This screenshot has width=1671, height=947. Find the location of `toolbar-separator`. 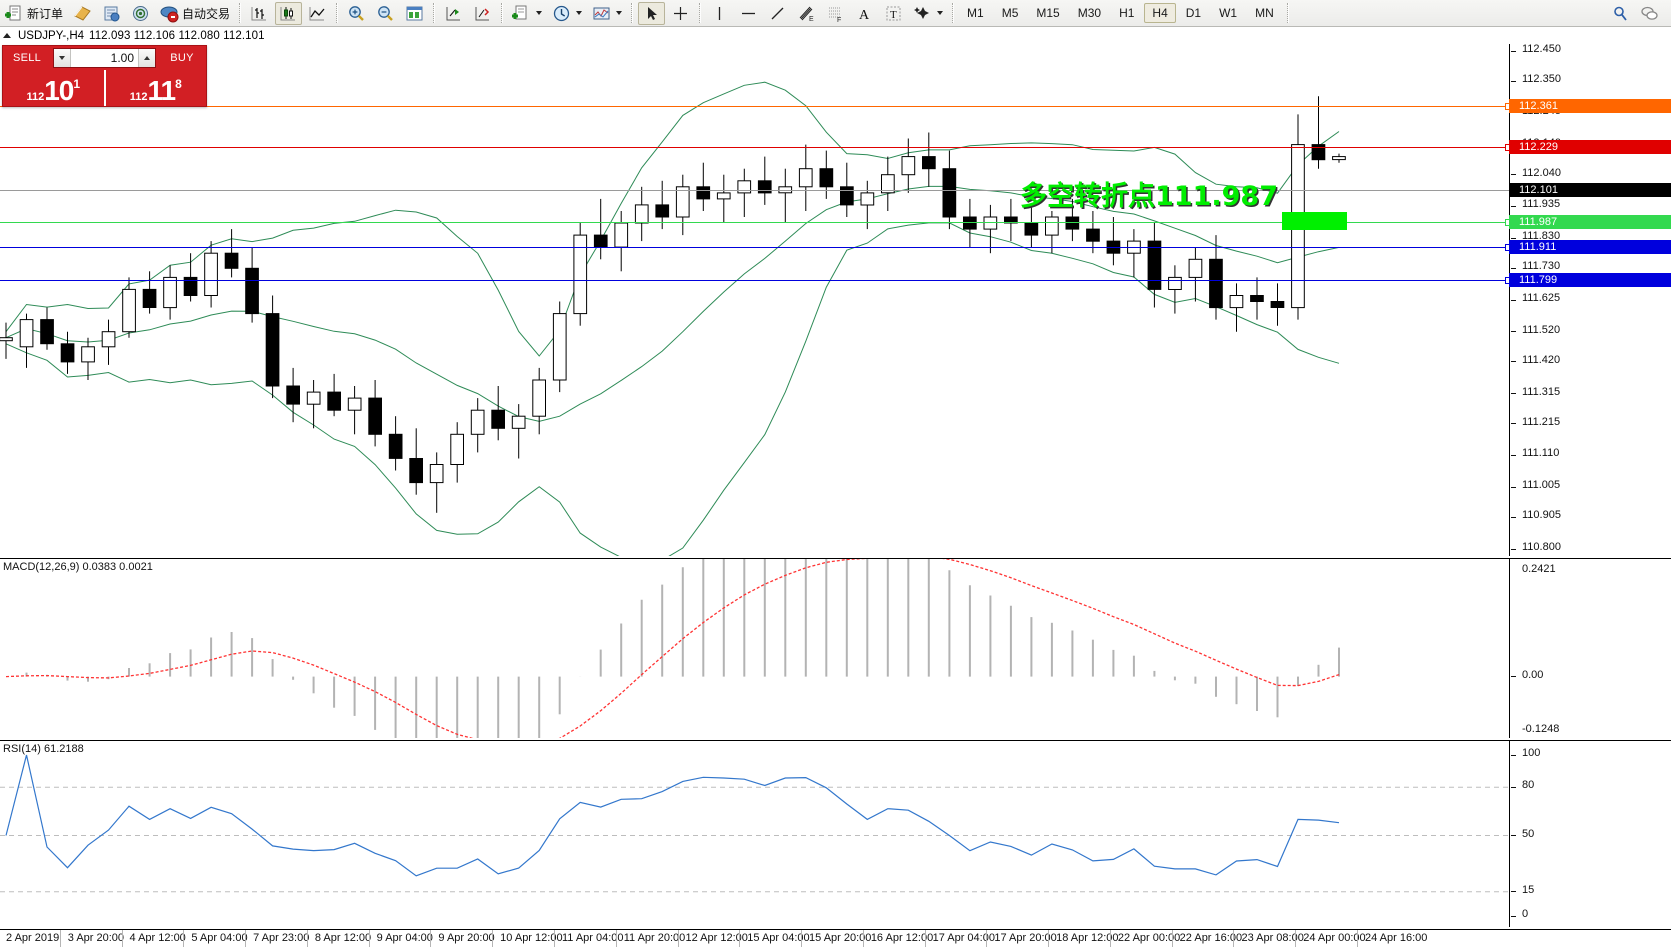

toolbar-separator is located at coordinates (700, 13).